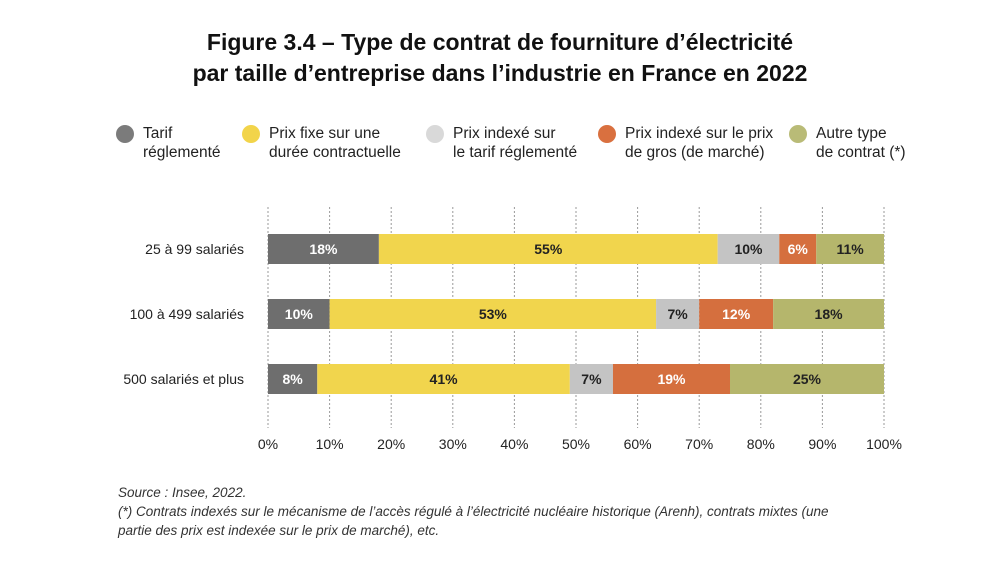  Describe the element at coordinates (182, 152) in the screenshot. I see `legend-label-line-2: réglementé` at that location.